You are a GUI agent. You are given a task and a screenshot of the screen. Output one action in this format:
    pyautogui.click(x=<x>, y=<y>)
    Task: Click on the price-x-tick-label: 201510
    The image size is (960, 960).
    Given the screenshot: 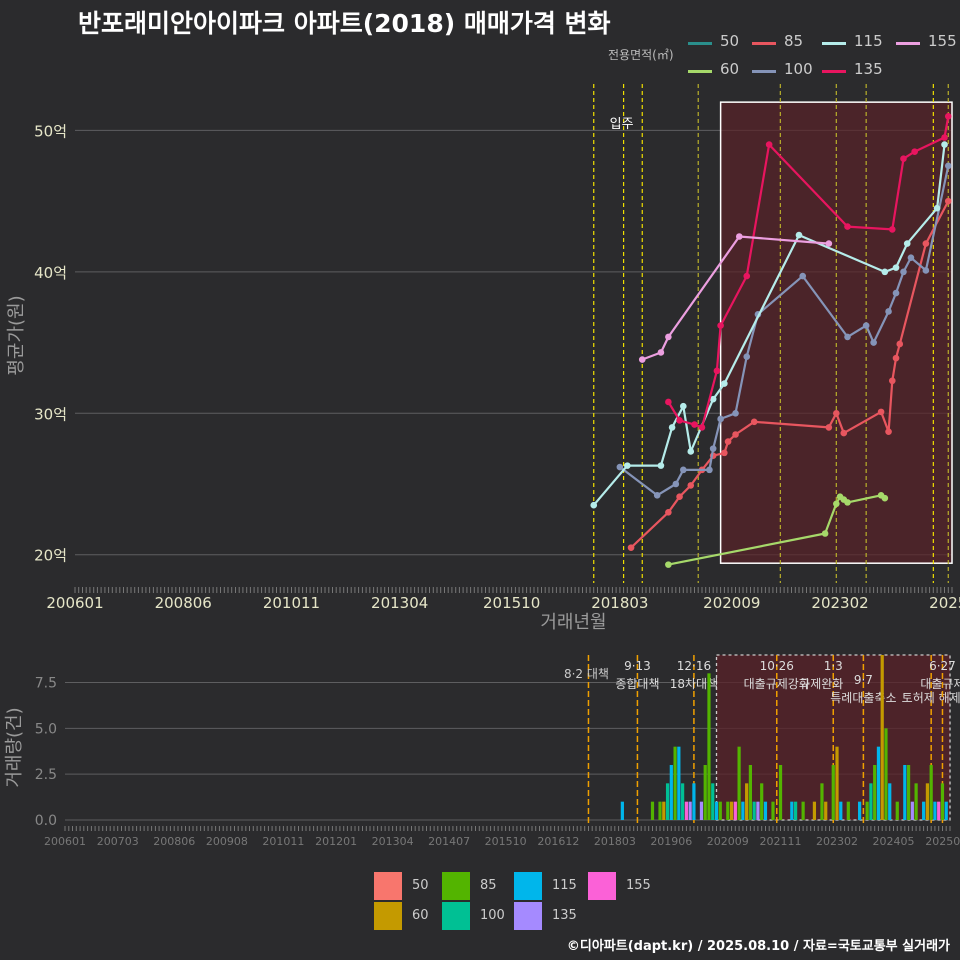 What is the action you would take?
    pyautogui.click(x=511, y=603)
    